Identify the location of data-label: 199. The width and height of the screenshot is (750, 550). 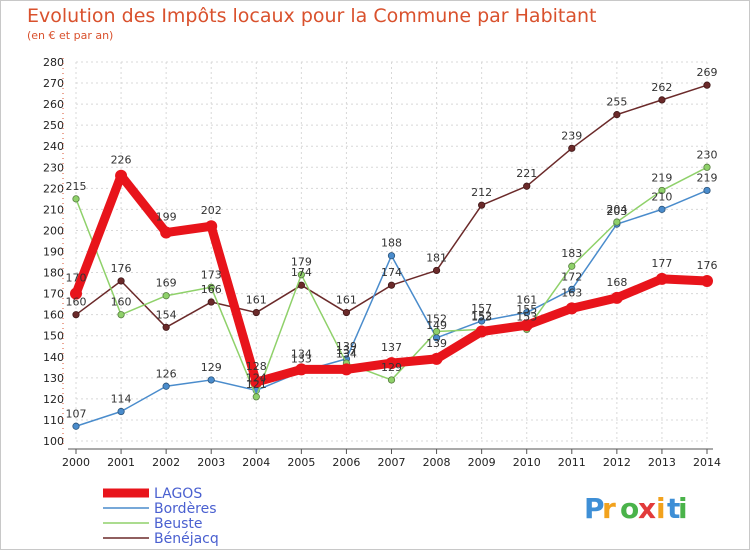
(166, 217).